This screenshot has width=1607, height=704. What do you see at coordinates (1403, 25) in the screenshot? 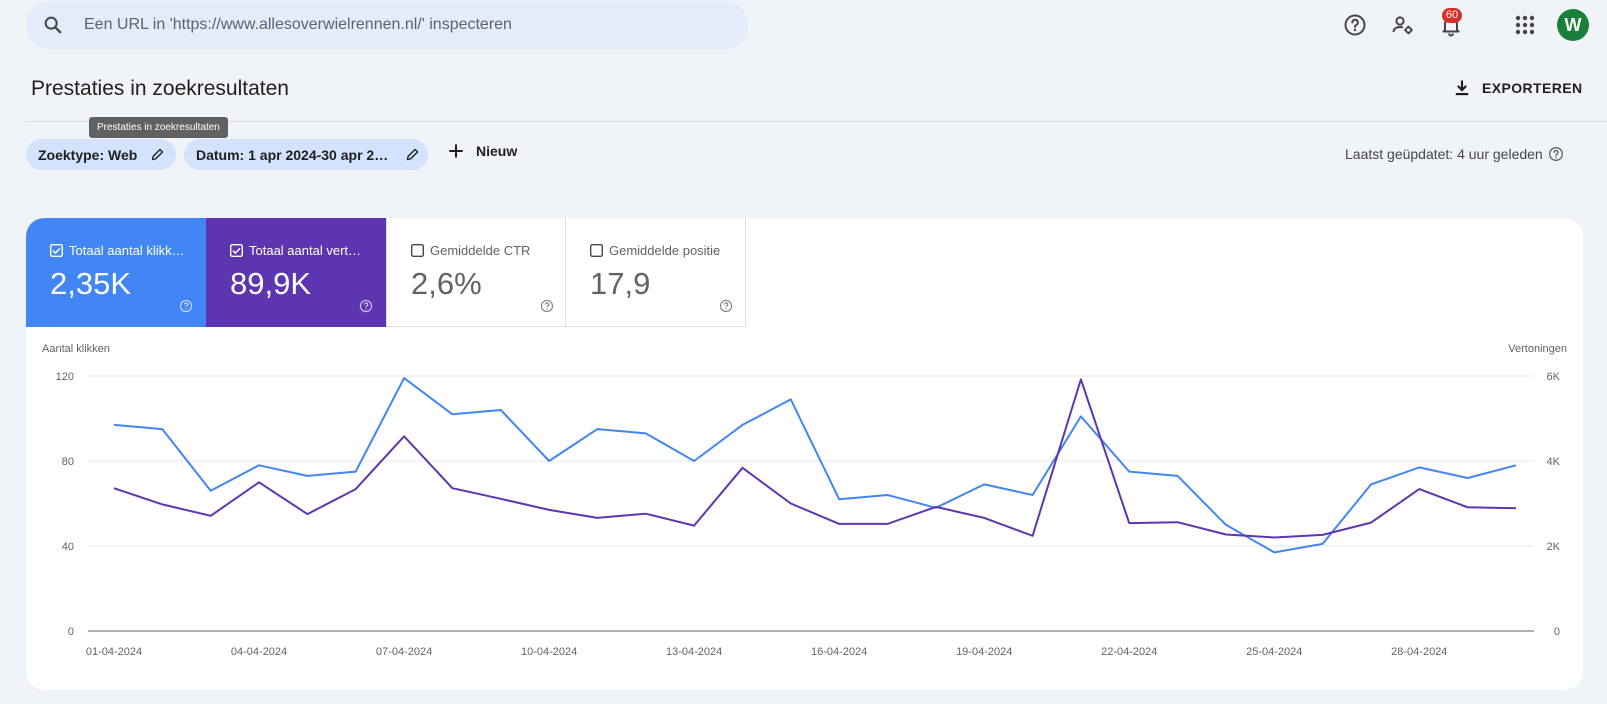
I see `user-settings-icon` at bounding box center [1403, 25].